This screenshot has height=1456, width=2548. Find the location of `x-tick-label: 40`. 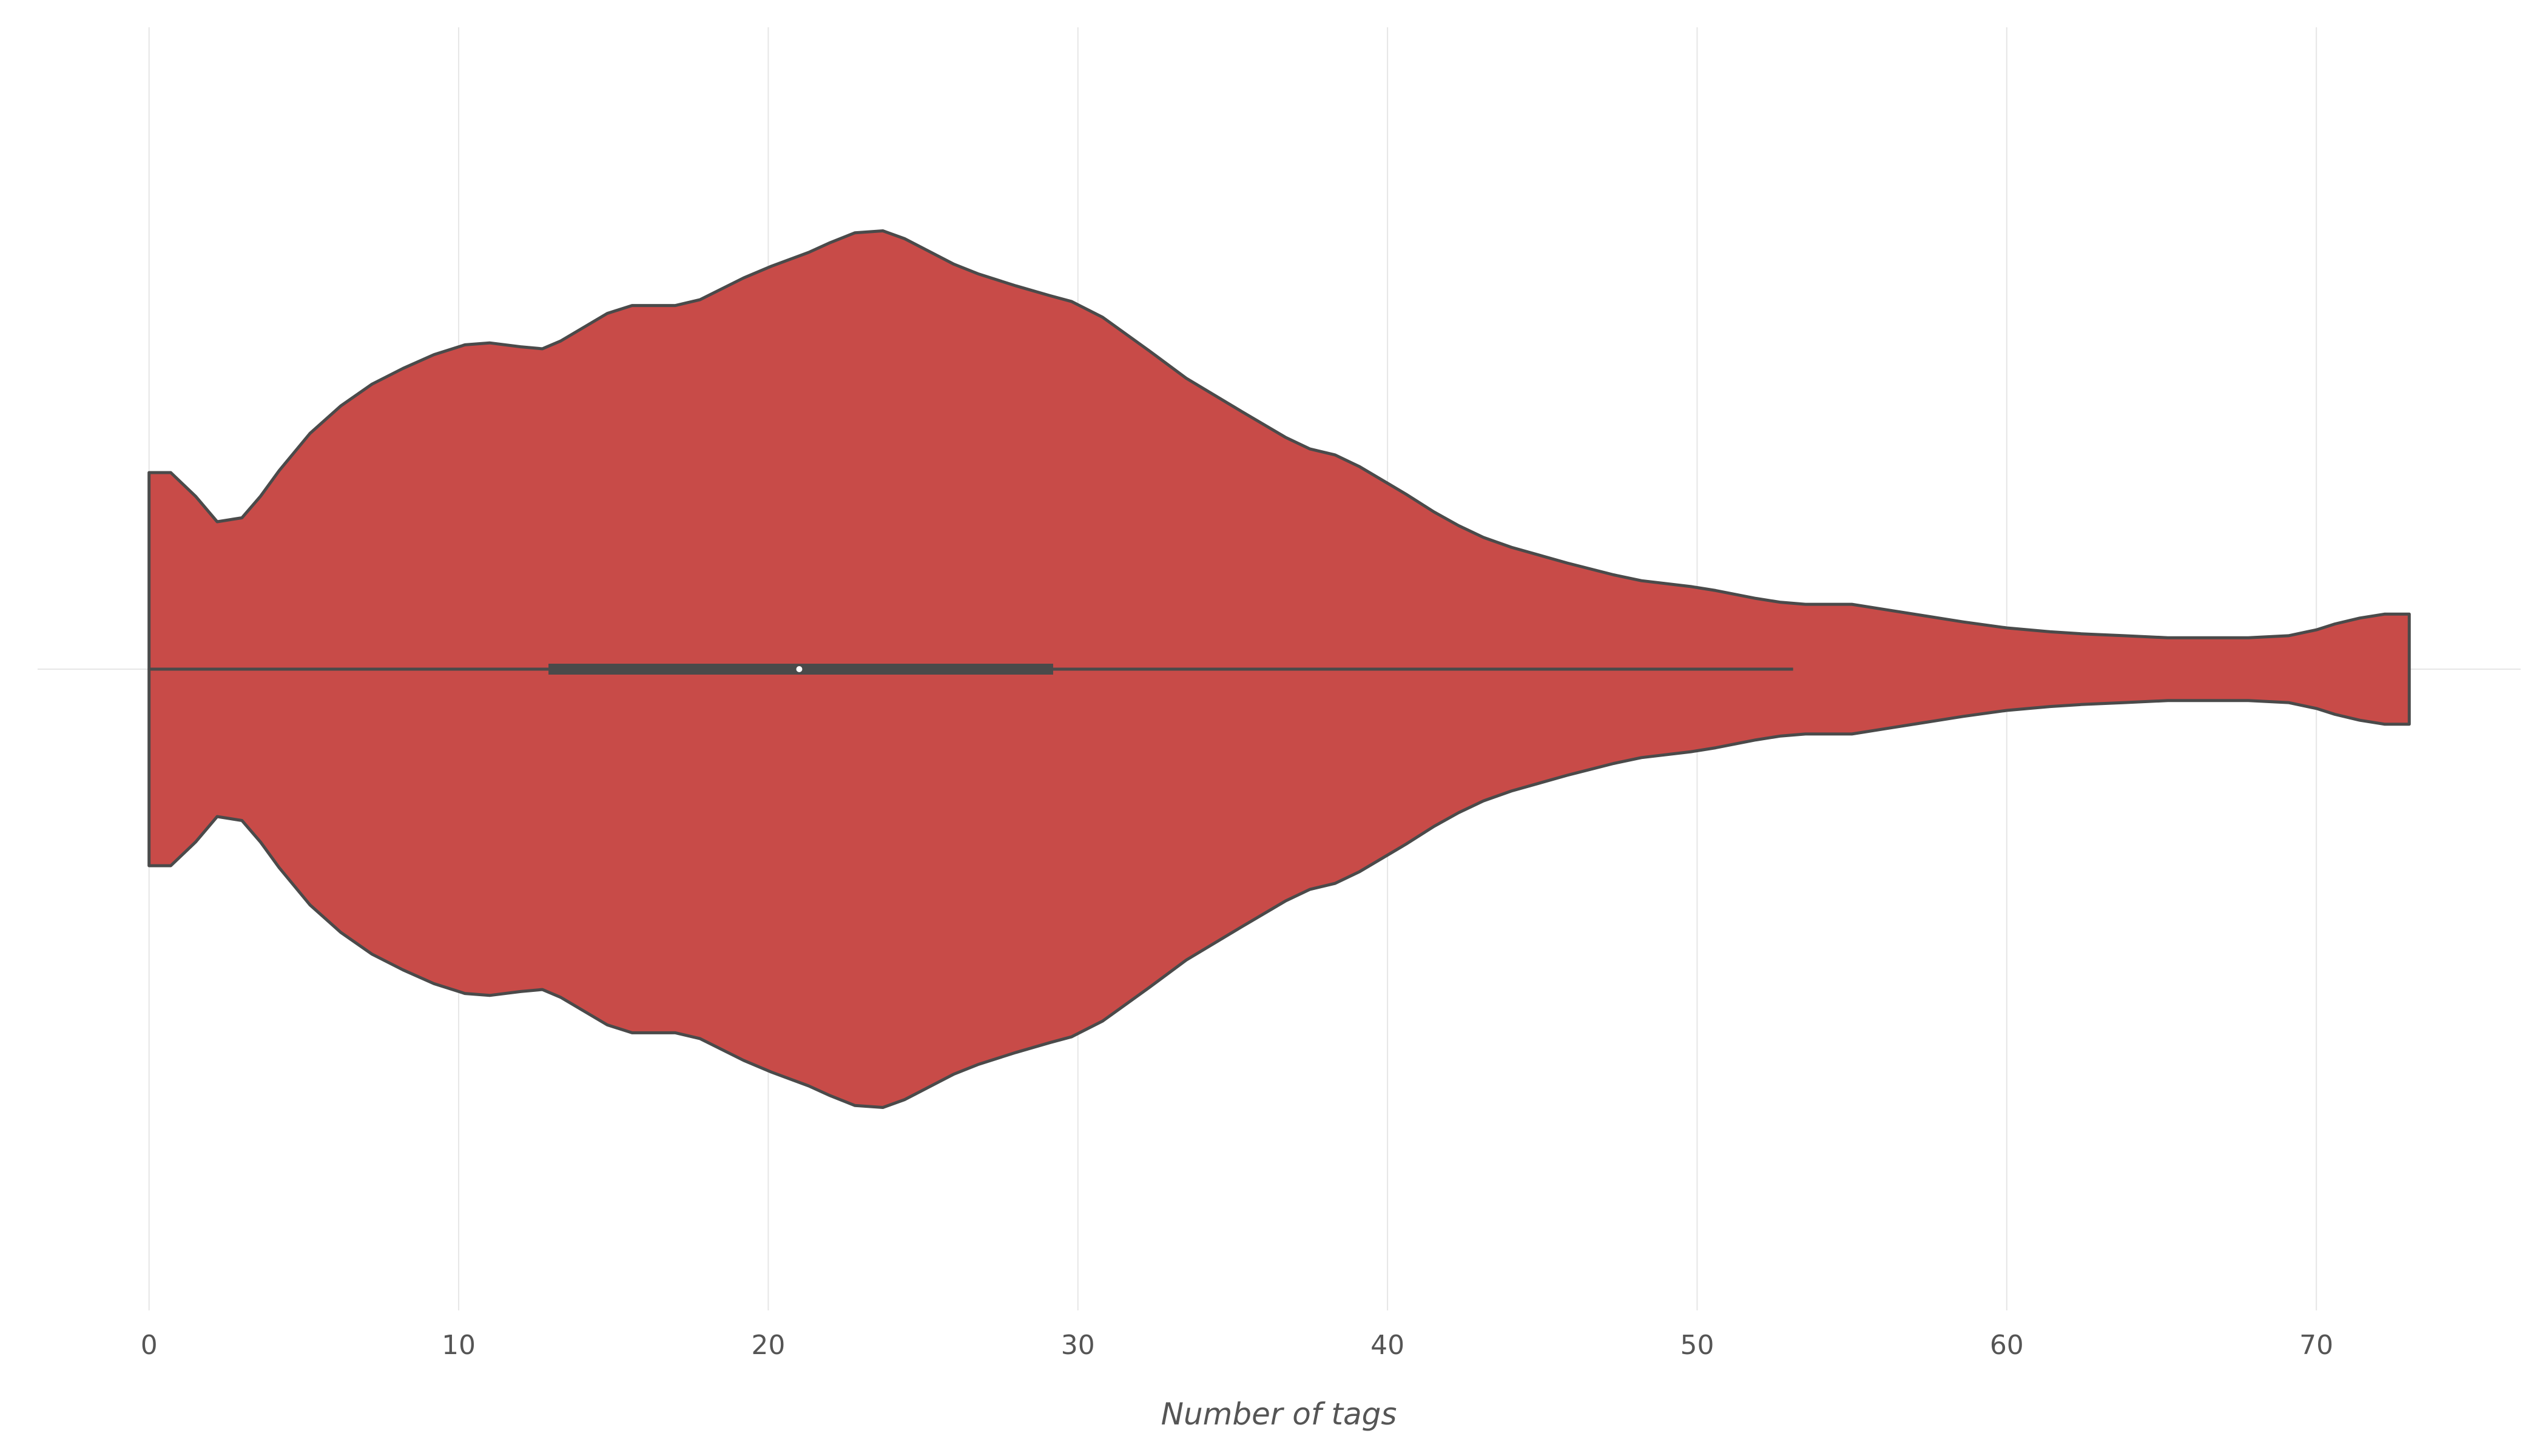

x-tick-label: 40 is located at coordinates (1387, 1345).